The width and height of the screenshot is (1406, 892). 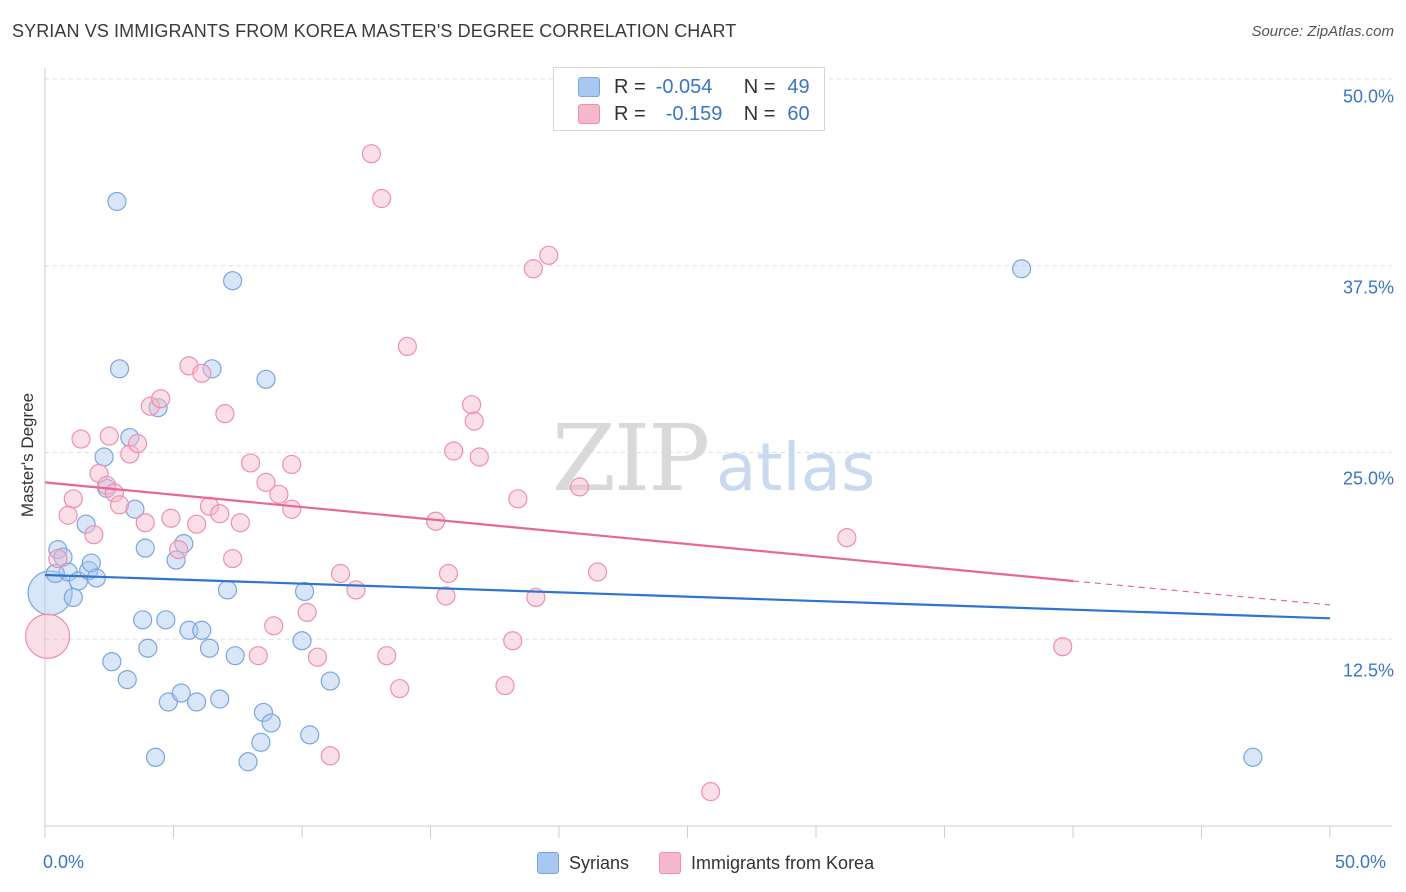 I want to click on legend-swatch-korea, so click(x=670, y=863).